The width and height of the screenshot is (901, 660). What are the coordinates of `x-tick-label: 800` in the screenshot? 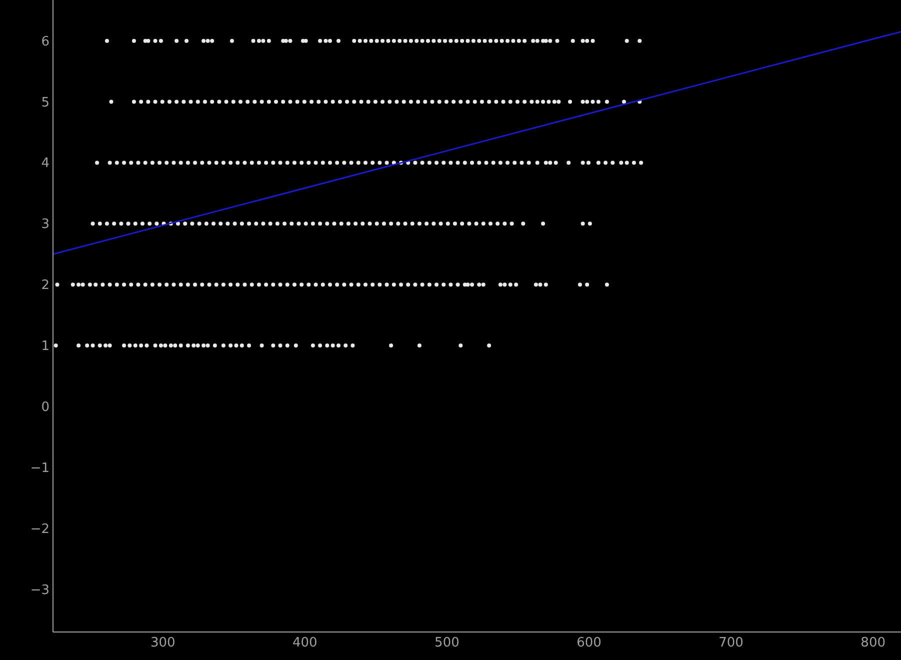 It's located at (873, 643).